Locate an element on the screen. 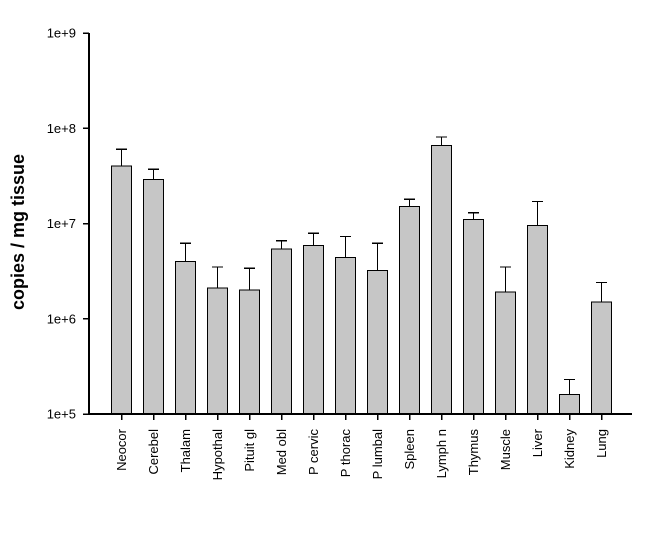 Image resolution: width=654 pixels, height=541 pixels. x-tick-label-lymph-n: Lymph n is located at coordinates (441, 453).